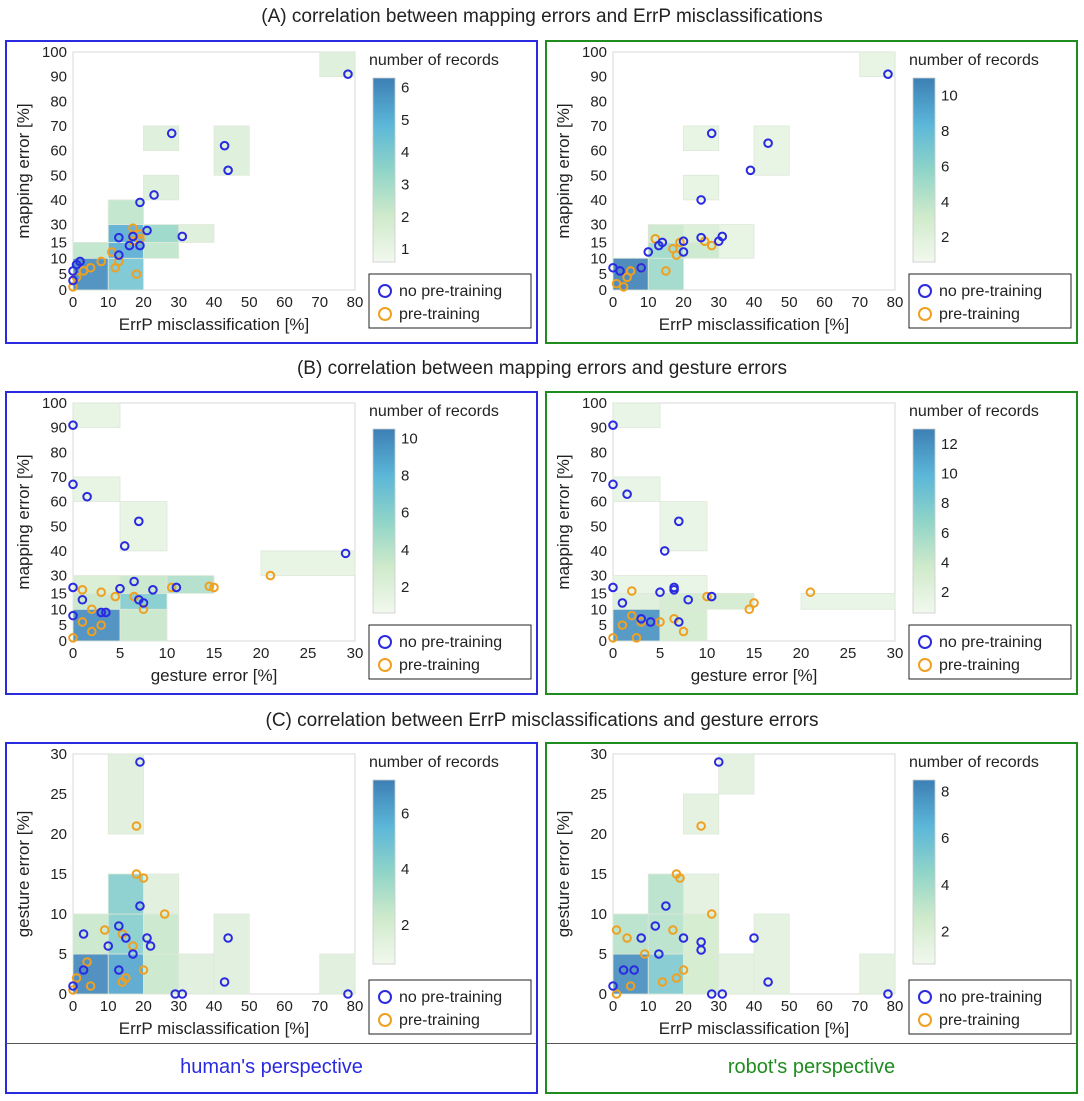  What do you see at coordinates (811, 1043) in the screenshot?
I see `footer-divider-robot` at bounding box center [811, 1043].